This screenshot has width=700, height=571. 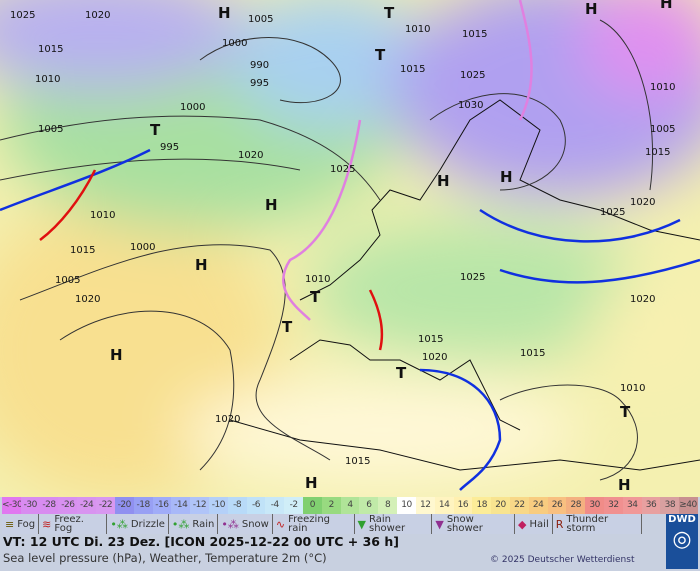 I want to click on scale-cell: 28, so click(x=576, y=505).